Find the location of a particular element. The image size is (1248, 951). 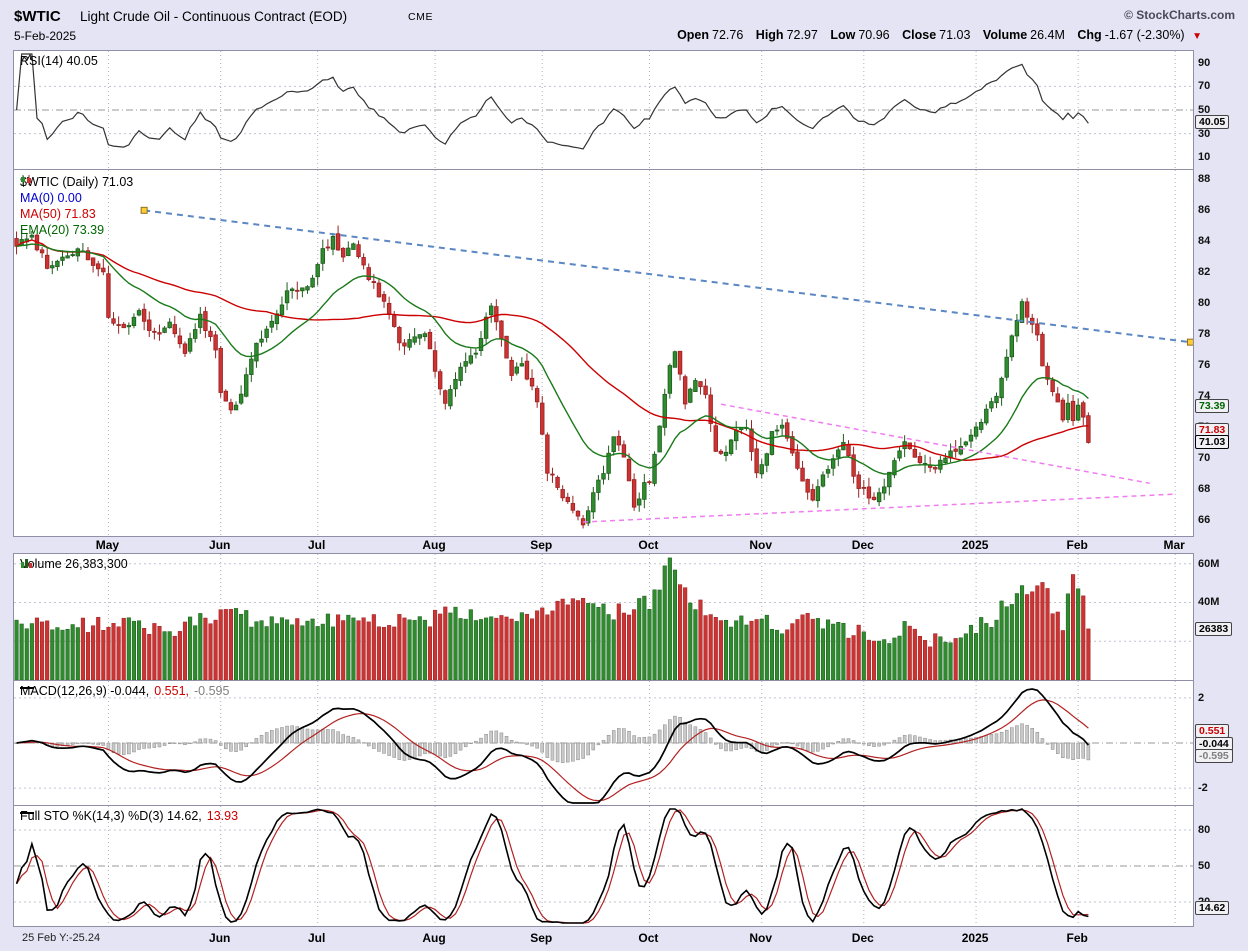

open-label: Open is located at coordinates (693, 35).